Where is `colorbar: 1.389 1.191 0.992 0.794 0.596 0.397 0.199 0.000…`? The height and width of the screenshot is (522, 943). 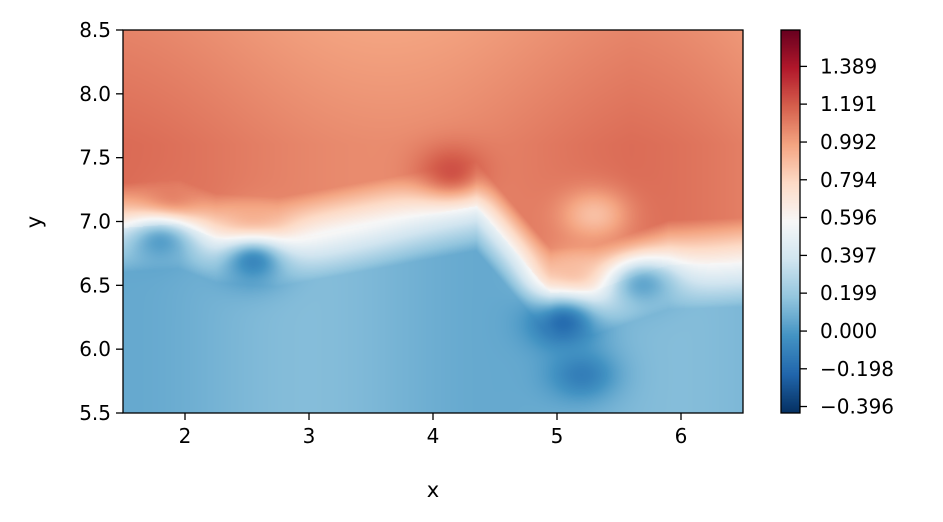 colorbar: 1.389 1.191 0.992 0.794 0.596 0.397 0.199 0.000… is located at coordinates (837, 224).